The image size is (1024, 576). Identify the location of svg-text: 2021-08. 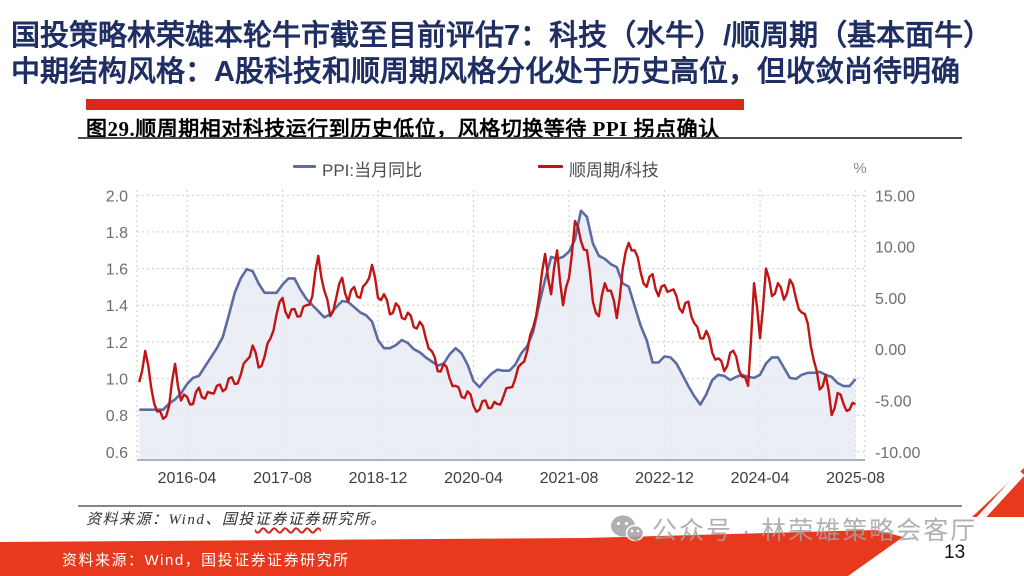
(569, 478).